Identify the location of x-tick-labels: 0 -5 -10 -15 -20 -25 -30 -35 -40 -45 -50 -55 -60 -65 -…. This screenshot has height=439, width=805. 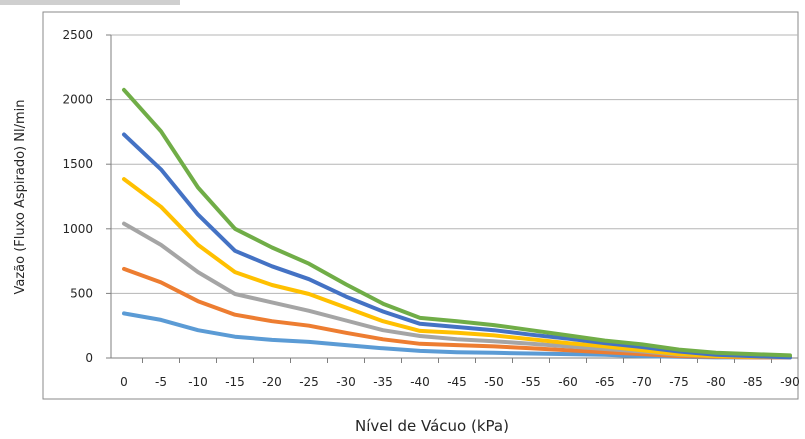
(460, 382).